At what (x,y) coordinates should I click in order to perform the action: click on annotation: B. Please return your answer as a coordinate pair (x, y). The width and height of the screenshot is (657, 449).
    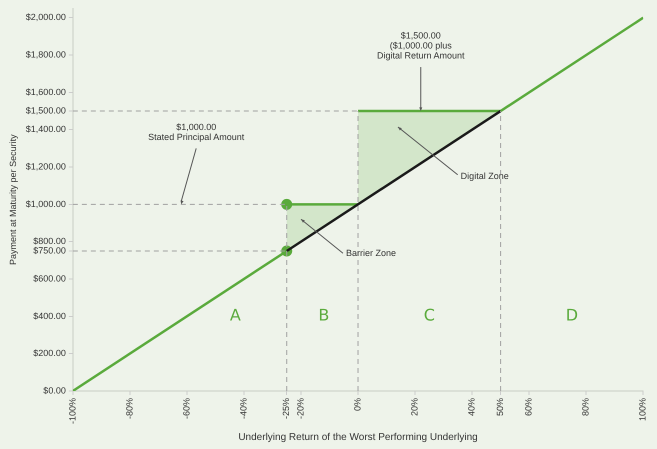
    Looking at the image, I should click on (324, 315).